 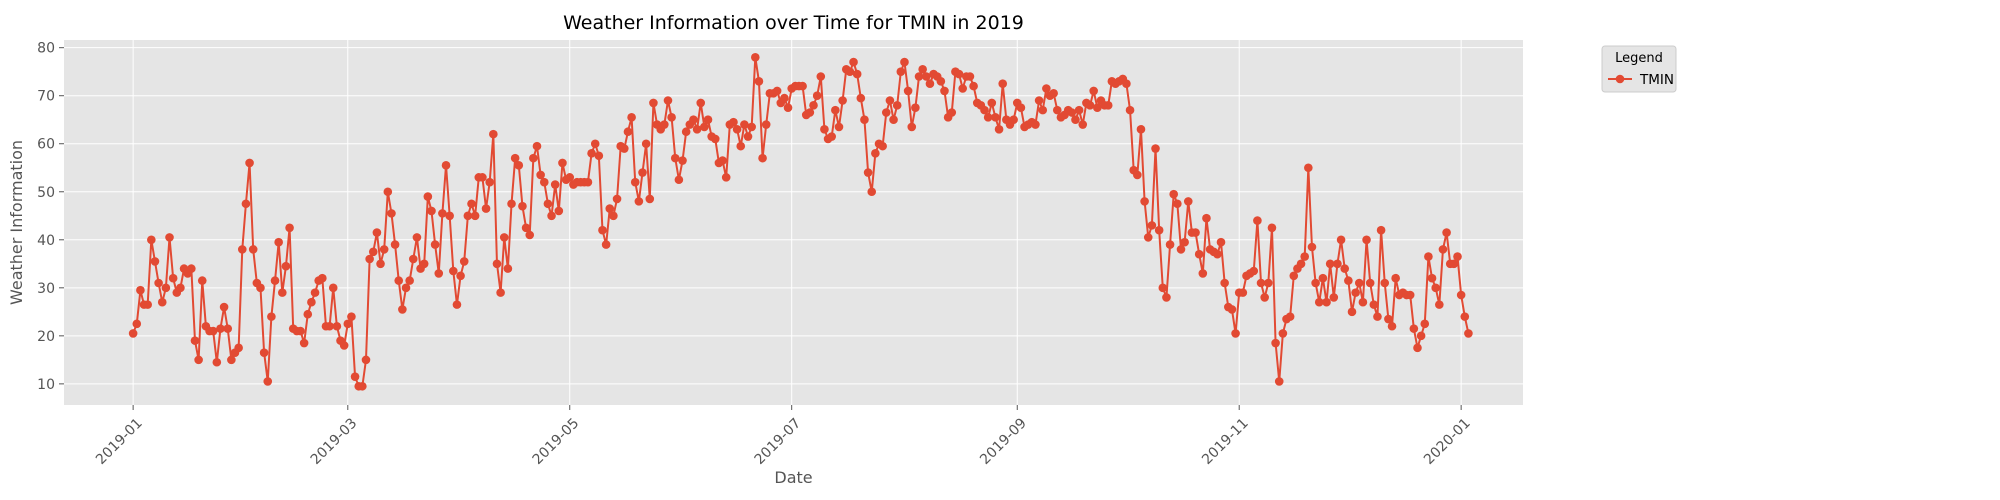 I want to click on y-tick-label: 30, so click(x=46, y=289).